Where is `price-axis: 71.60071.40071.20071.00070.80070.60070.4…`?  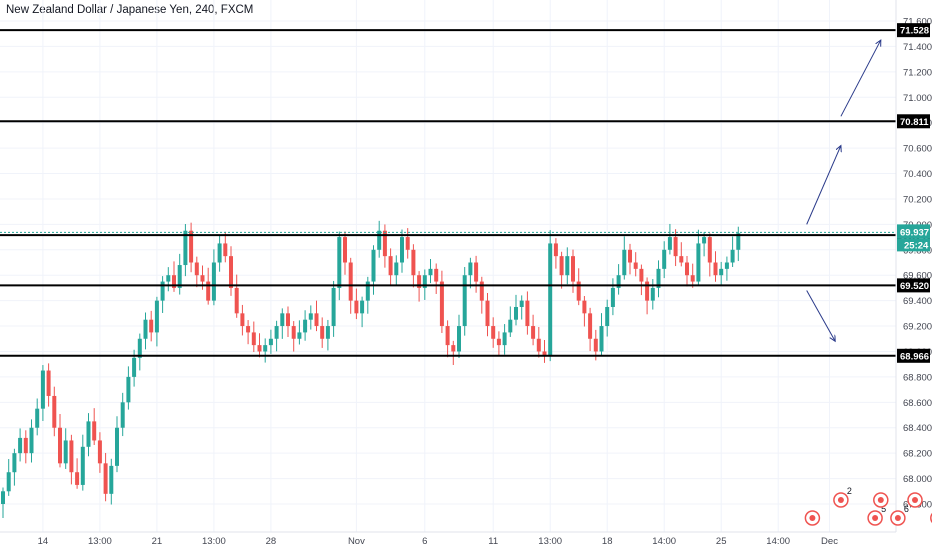 price-axis: 71.60071.40071.20071.00070.80070.60070.4… is located at coordinates (913, 266).